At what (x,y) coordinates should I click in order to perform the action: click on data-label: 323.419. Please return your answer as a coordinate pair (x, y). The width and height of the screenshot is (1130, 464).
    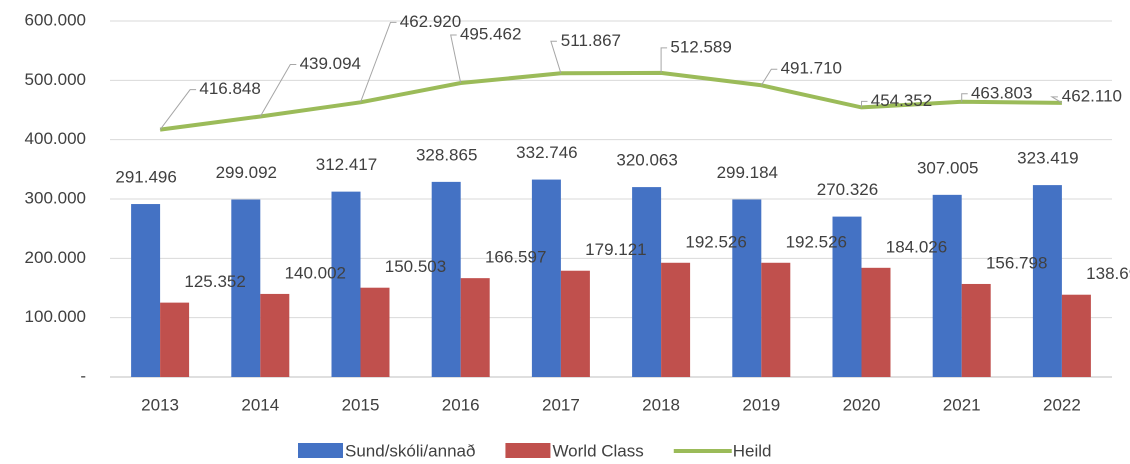
    Looking at the image, I should click on (1047, 158).